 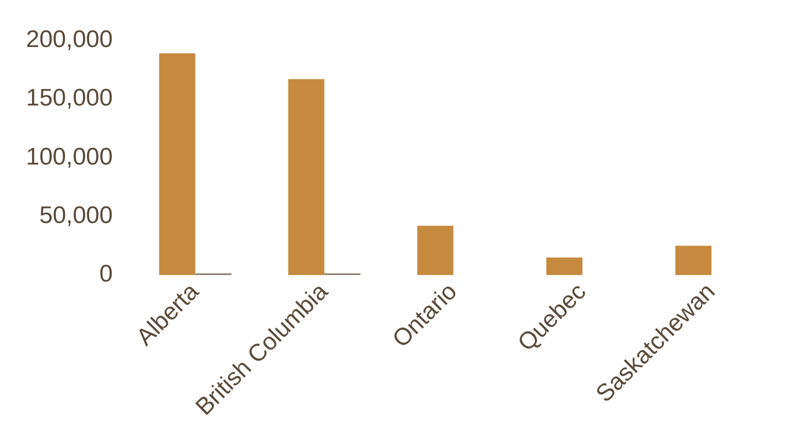 I want to click on y-tick-label: 200,000, so click(x=69, y=40).